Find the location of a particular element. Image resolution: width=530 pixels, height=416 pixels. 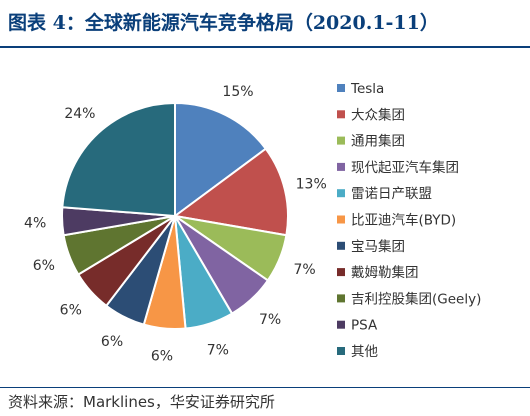

title-divider is located at coordinates (265, 47).